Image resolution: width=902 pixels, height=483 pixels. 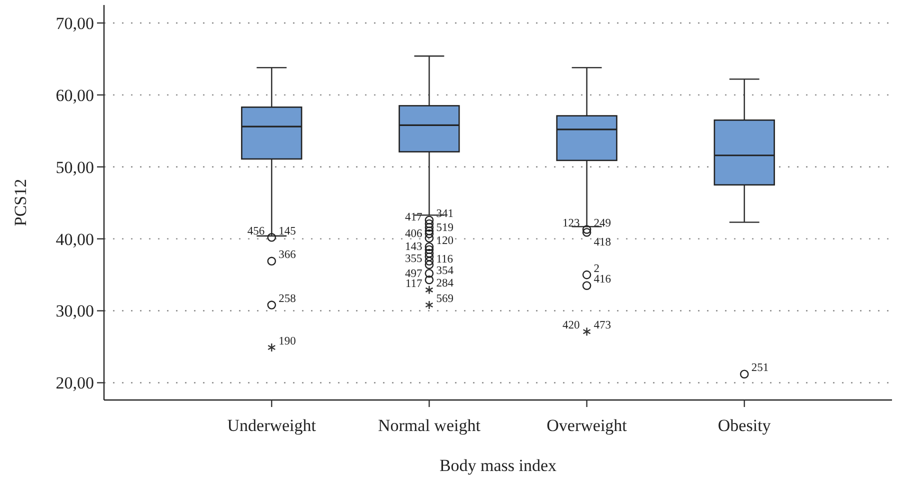 I want to click on y-tick-label: 20,00, so click(x=75, y=383).